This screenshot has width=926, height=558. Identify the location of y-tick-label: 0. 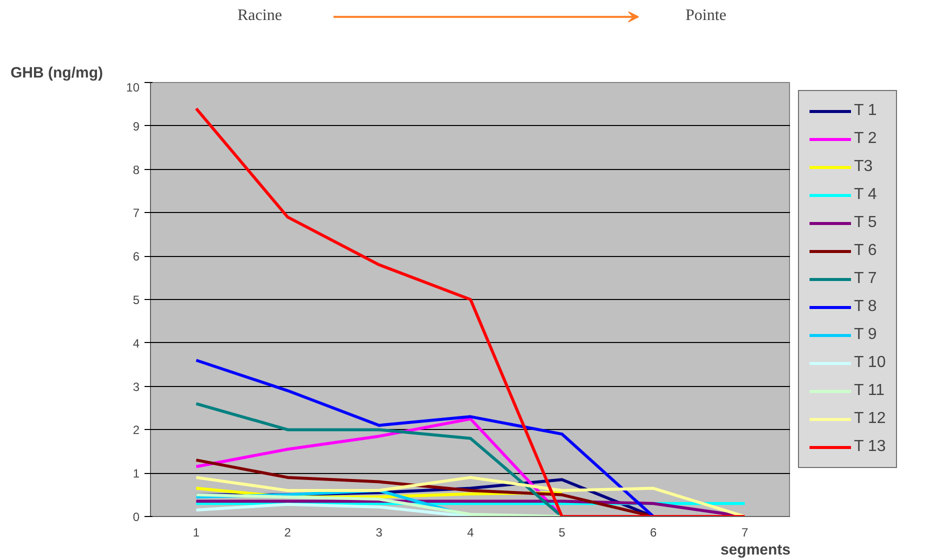
(136, 517).